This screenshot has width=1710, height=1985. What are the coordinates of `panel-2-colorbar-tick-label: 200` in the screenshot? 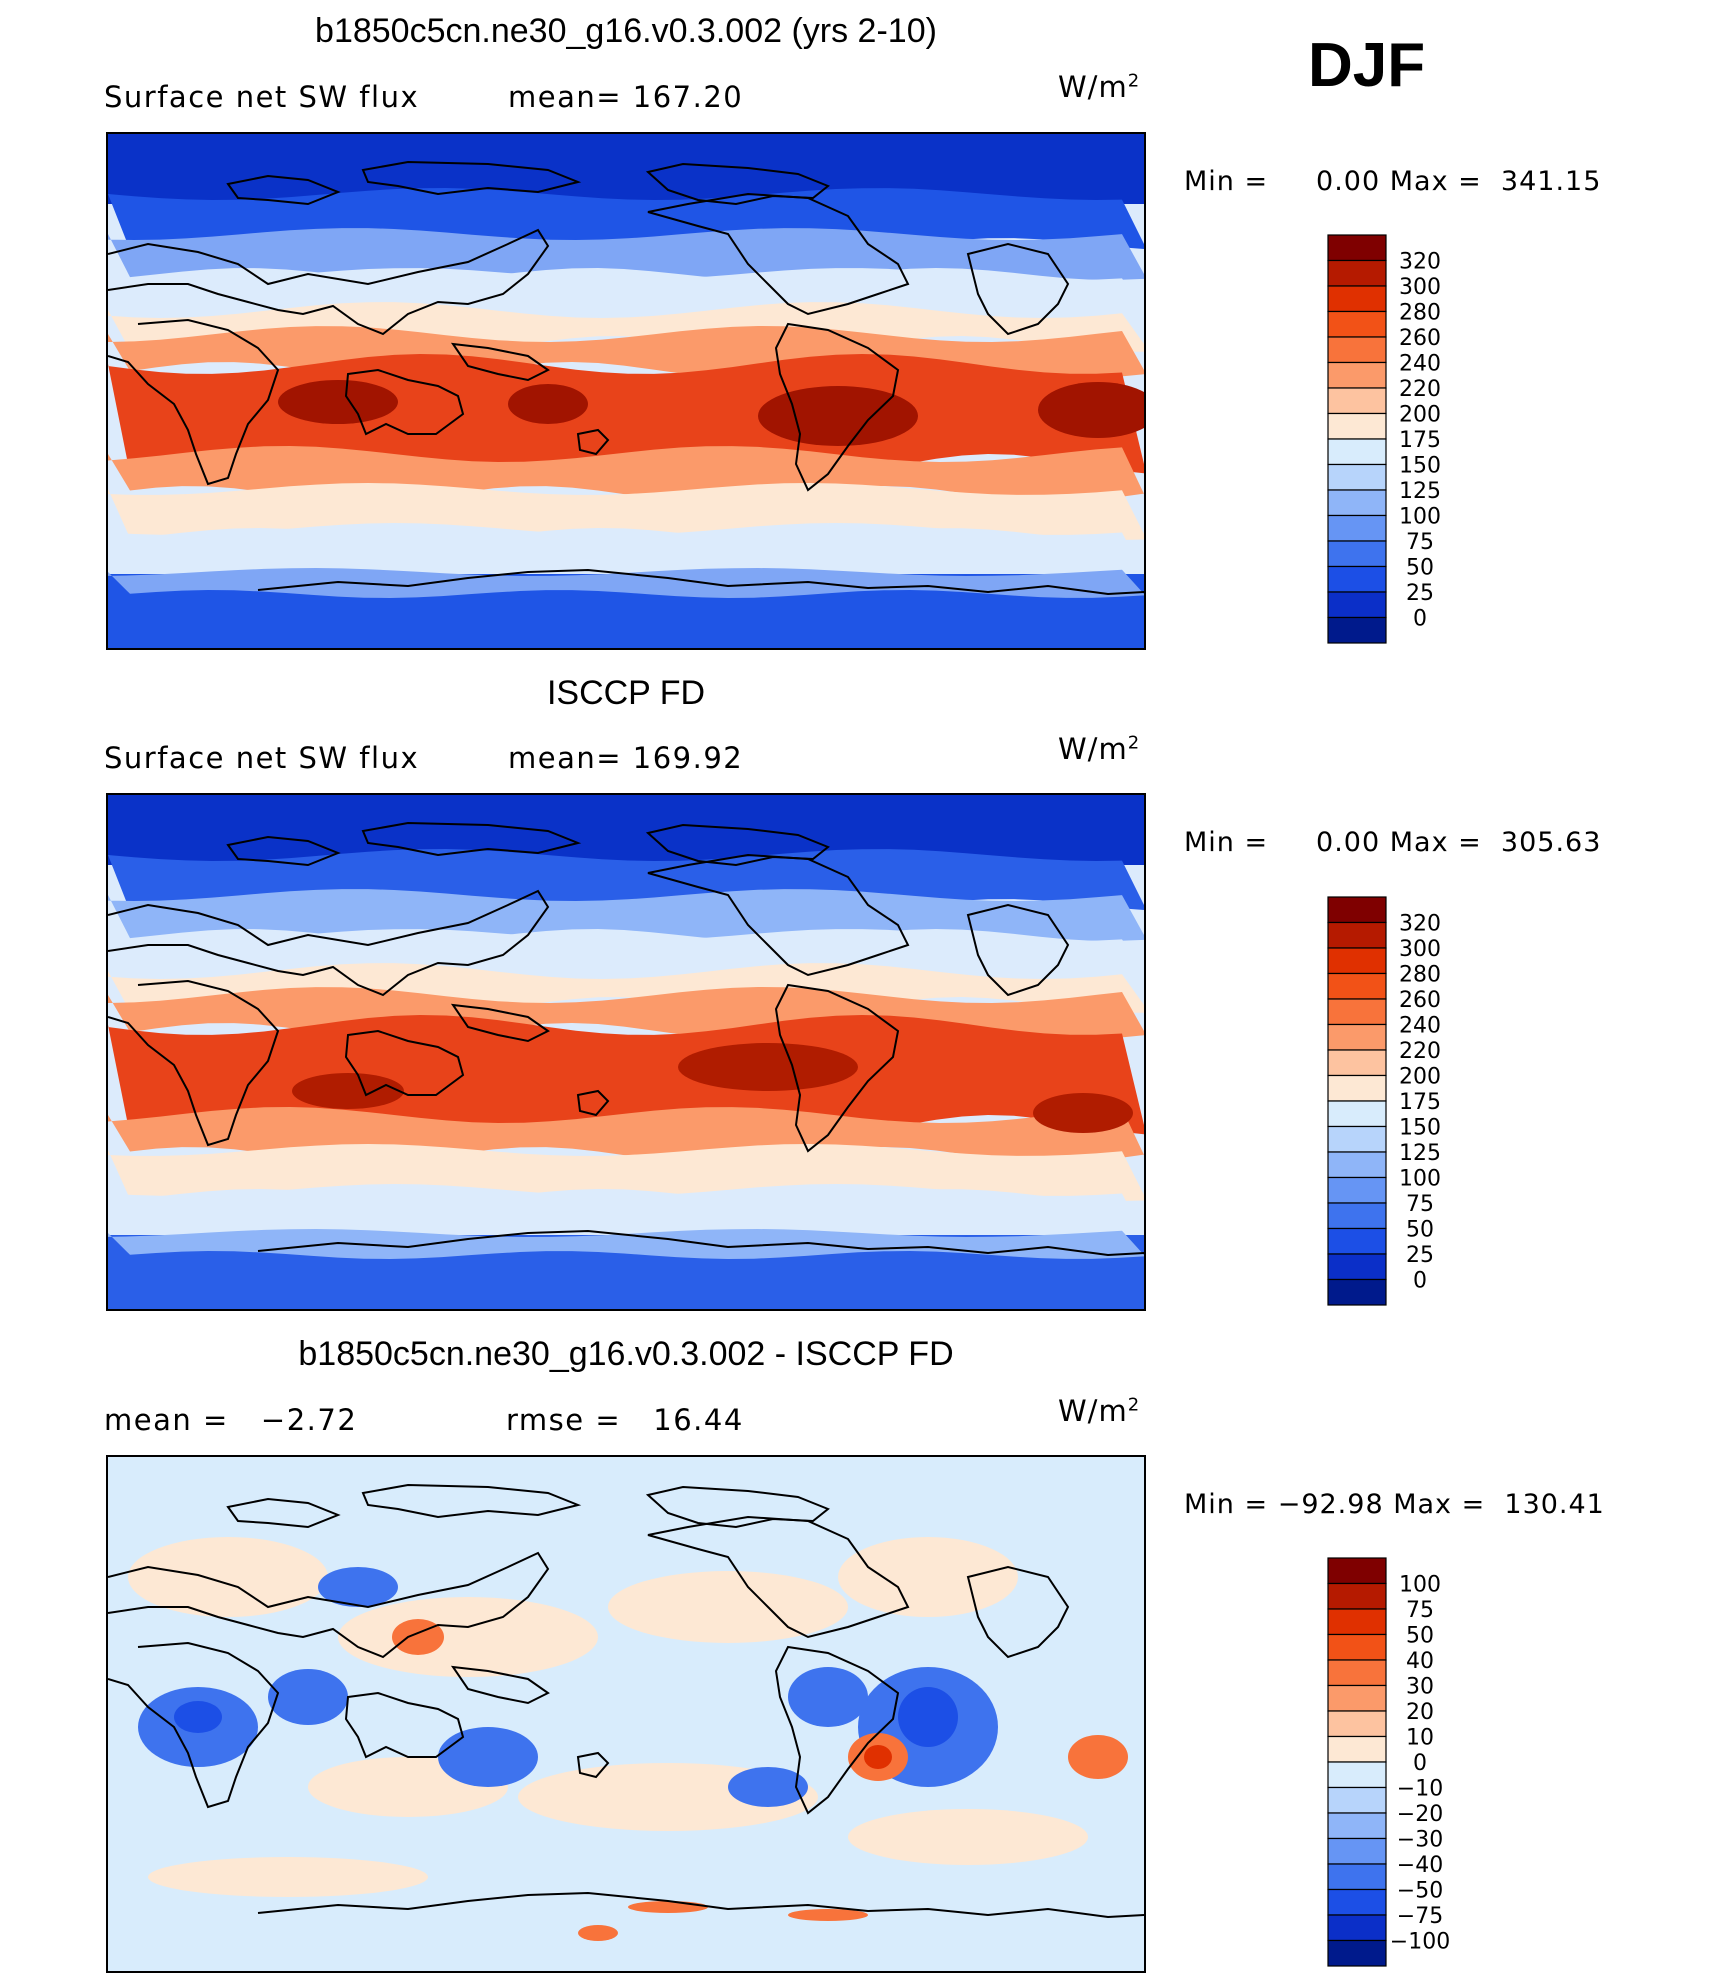 It's located at (1420, 1077).